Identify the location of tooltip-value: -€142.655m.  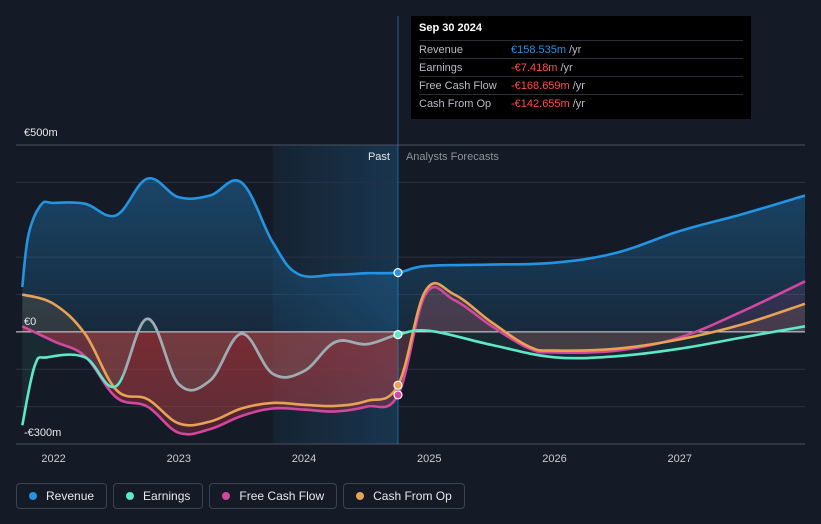
(540, 103).